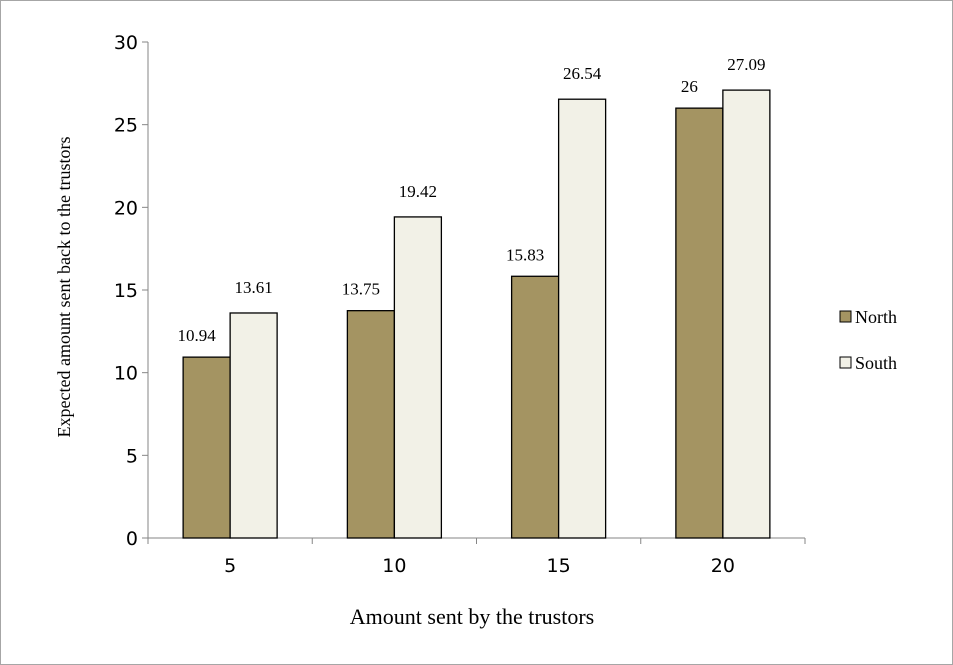 The height and width of the screenshot is (665, 953). Describe the element at coordinates (132, 539) in the screenshot. I see `y-tick-label: 0` at that location.